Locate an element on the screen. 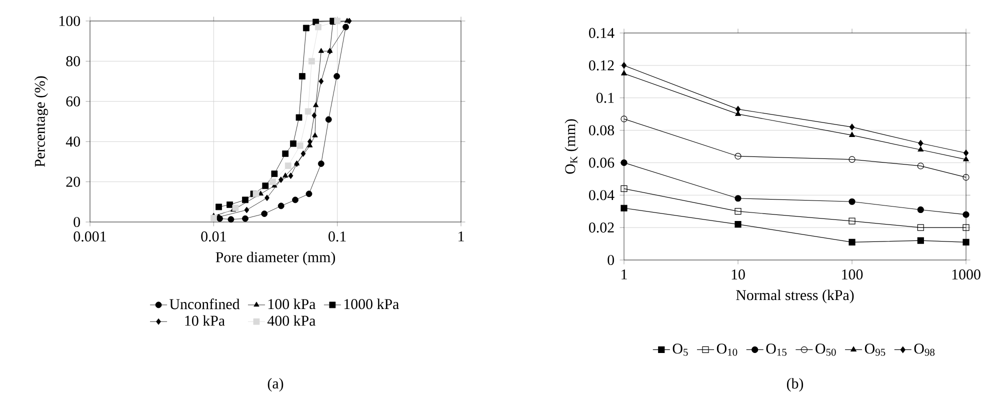 This screenshot has width=996, height=407. x-axis-title: Pore diameter (mm) is located at coordinates (276, 259).